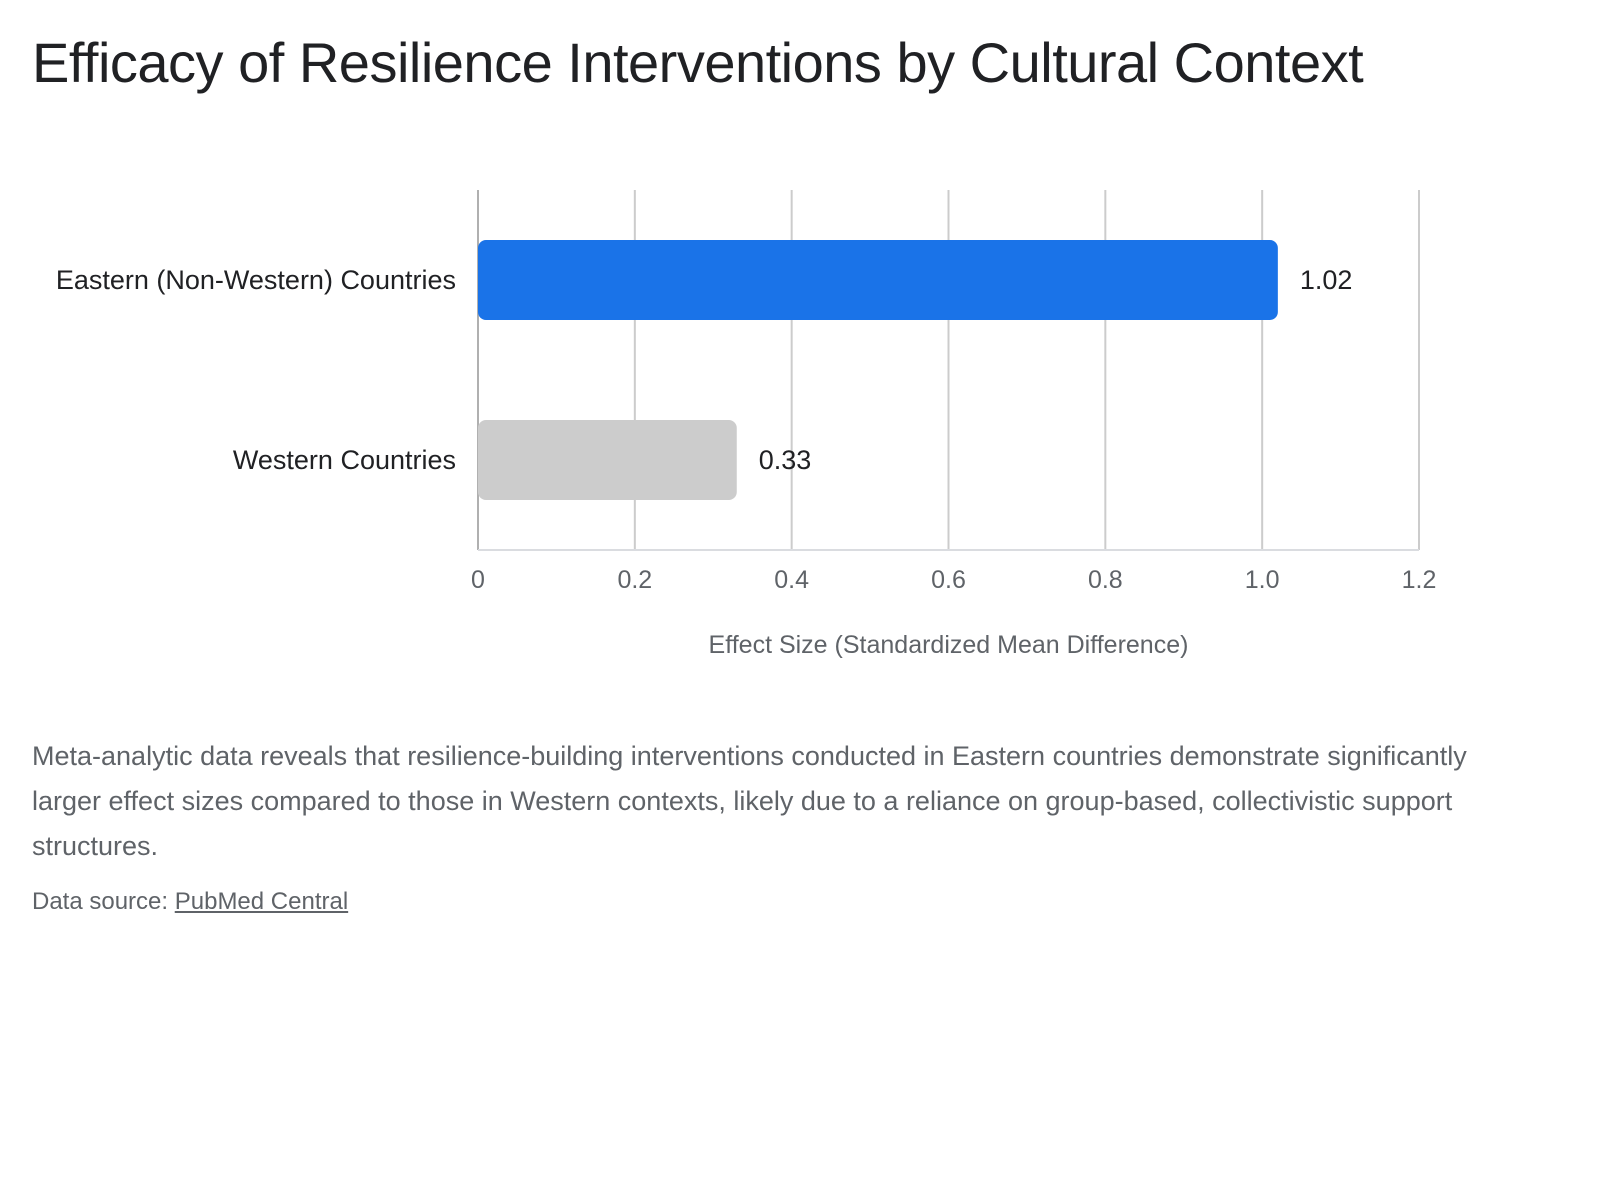  What do you see at coordinates (1419, 580) in the screenshot?
I see `tick-label: 1.2` at bounding box center [1419, 580].